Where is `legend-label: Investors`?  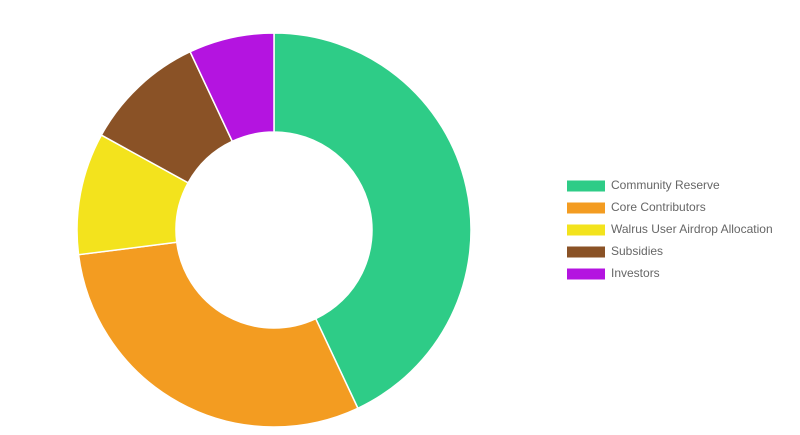
legend-label: Investors is located at coordinates (635, 273).